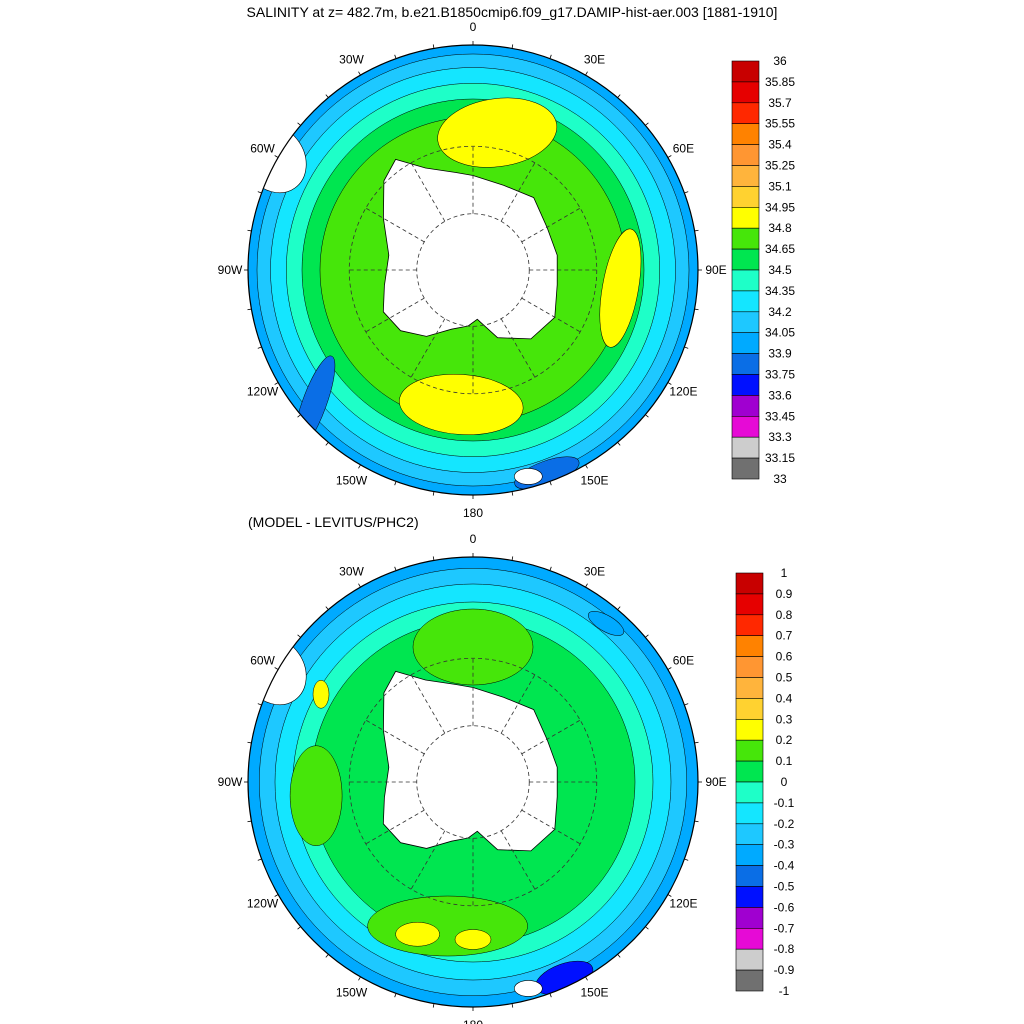  I want to click on bottom-longitude-label: 90E, so click(715, 782).